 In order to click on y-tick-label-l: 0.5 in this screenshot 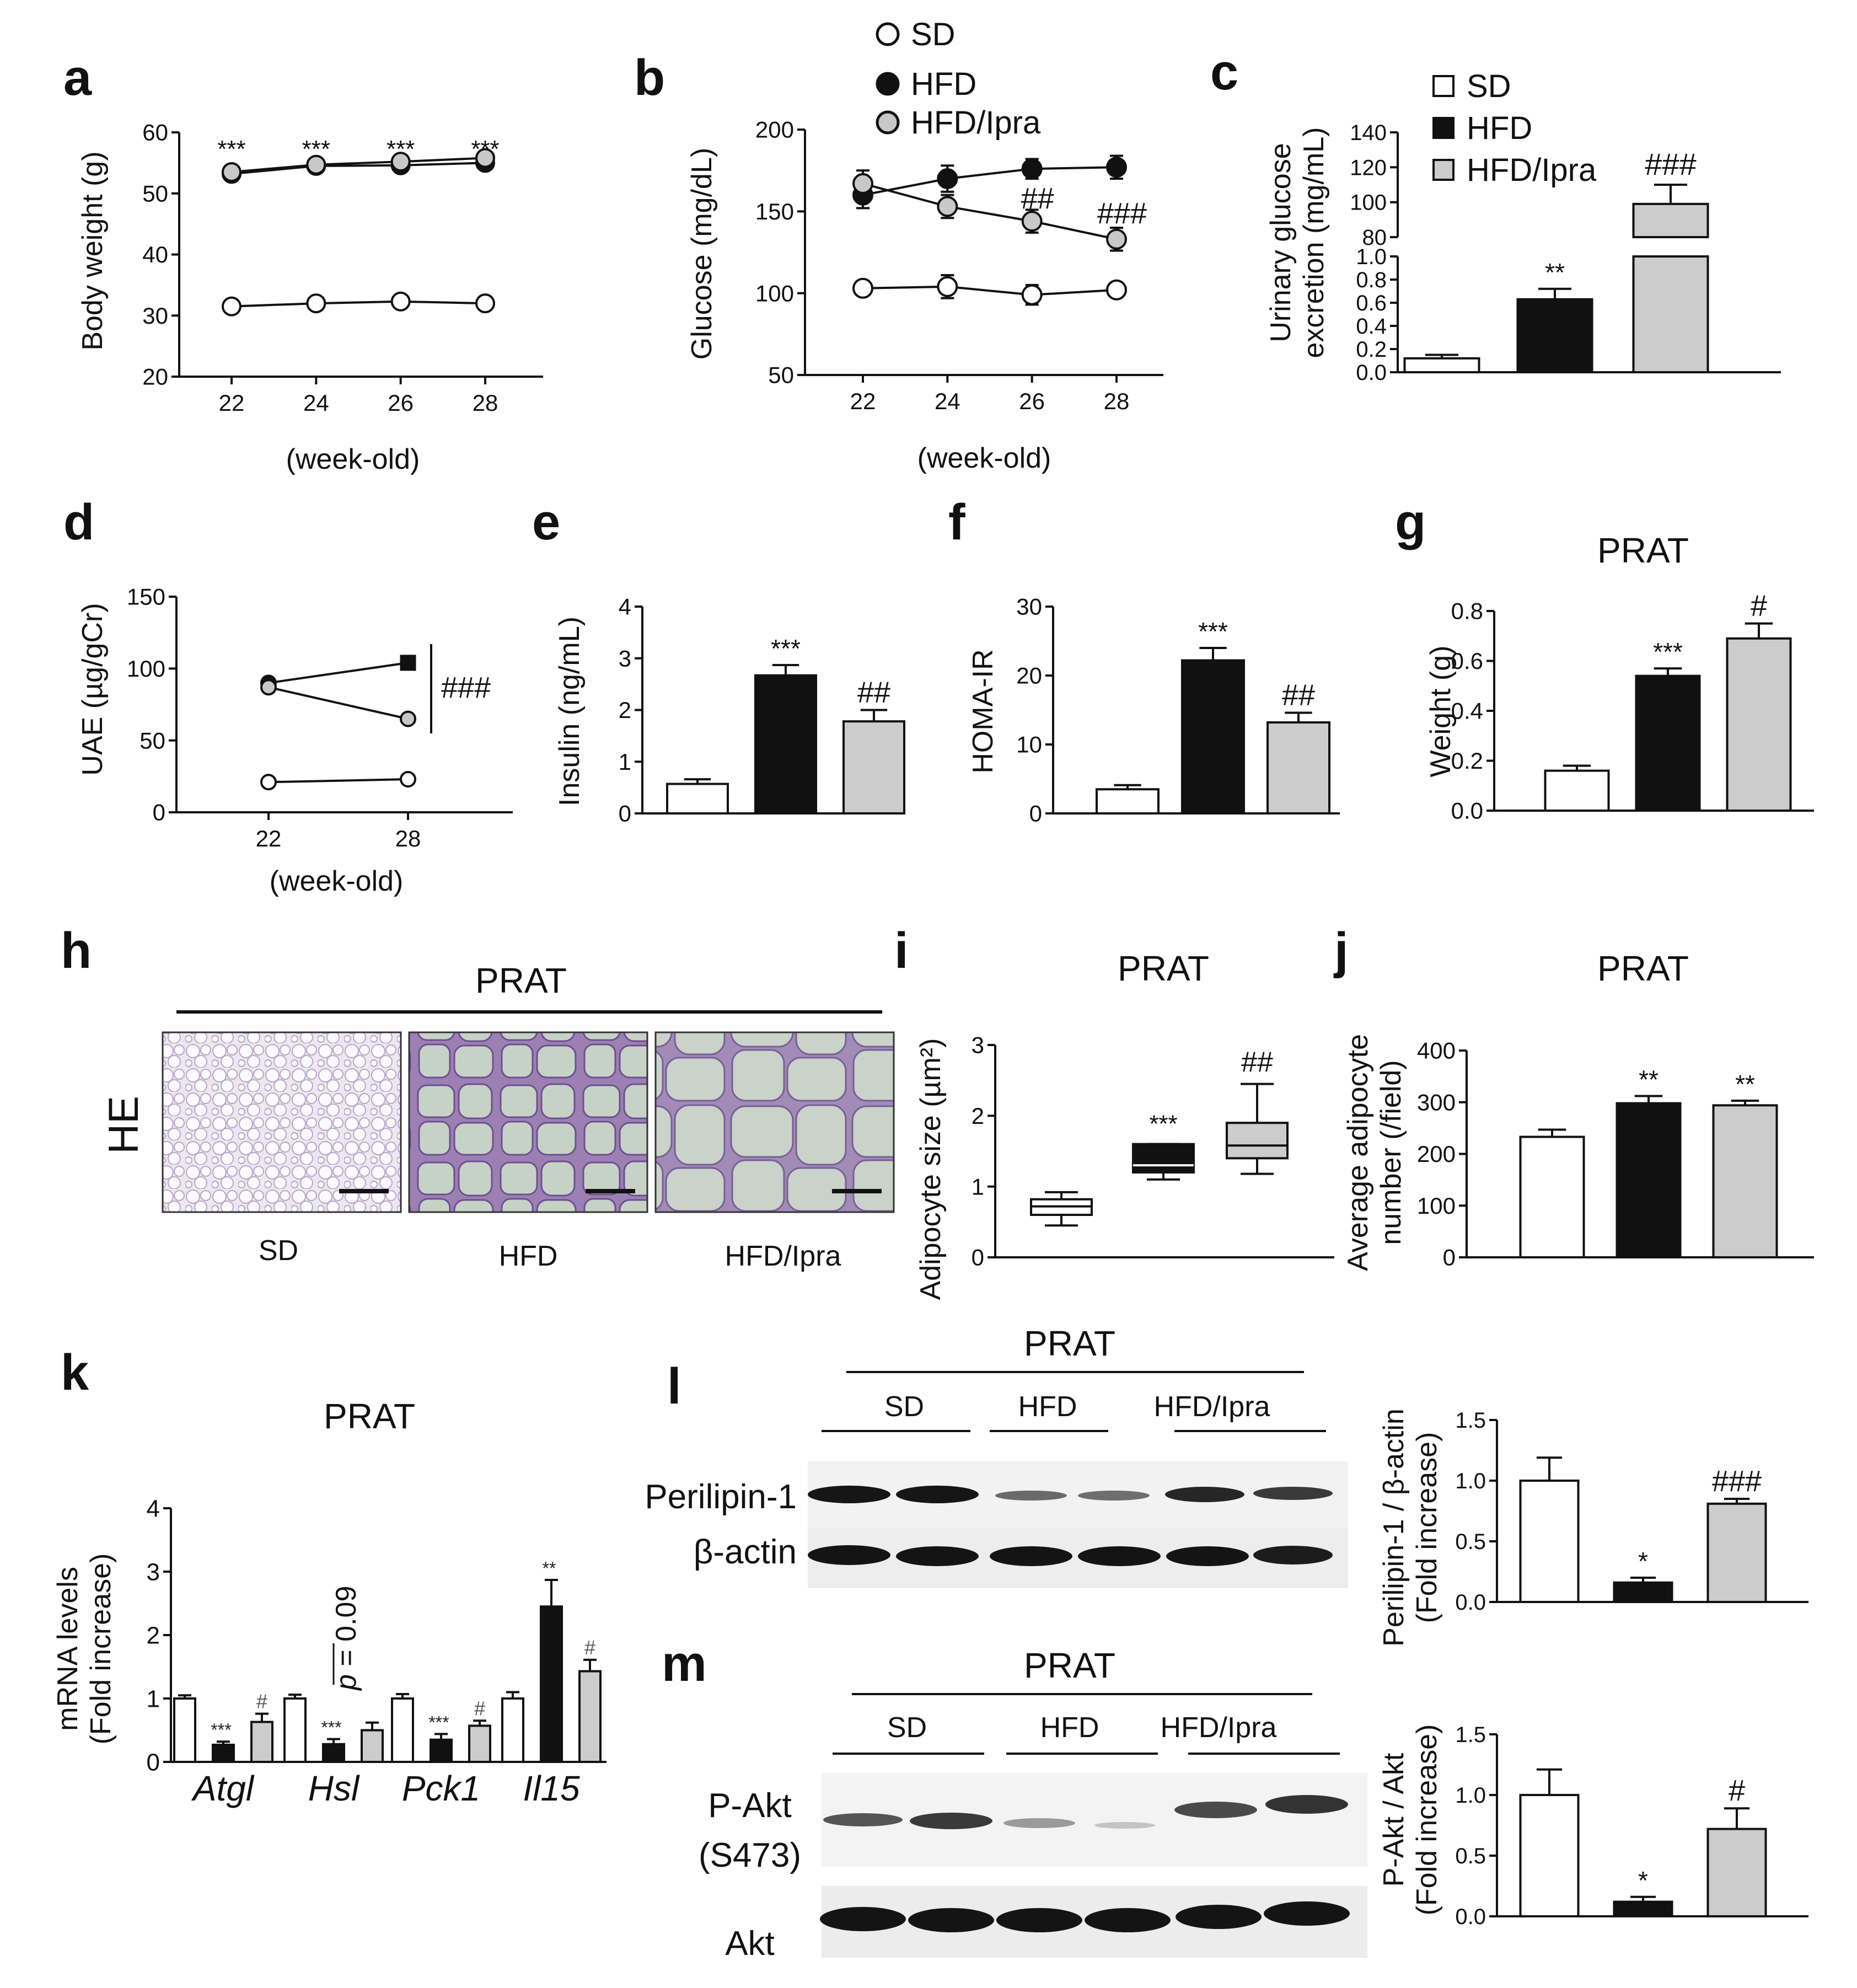, I will do `click(1470, 1542)`.